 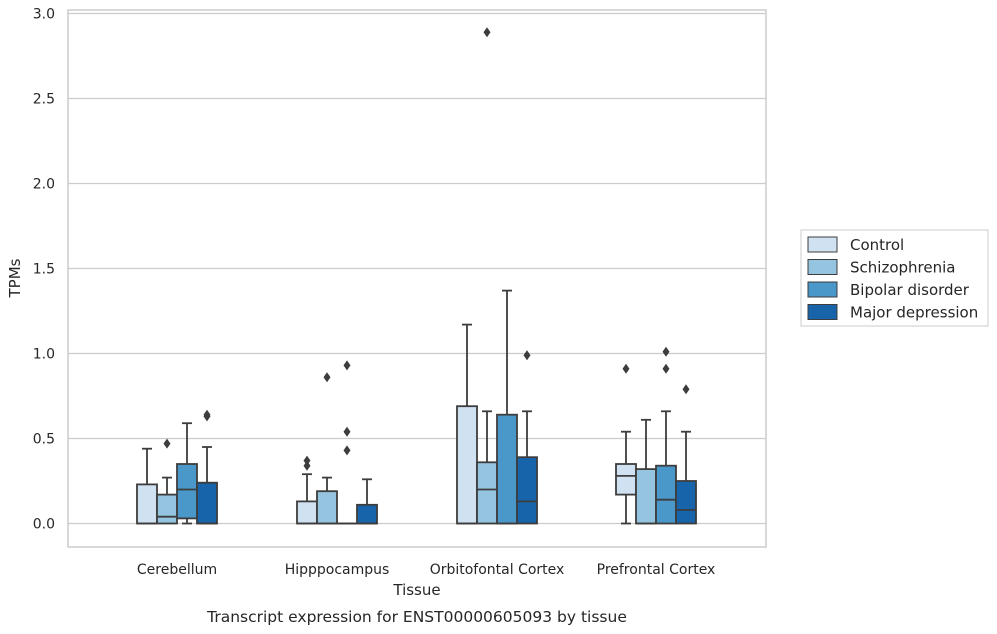 I want to click on y-tick-label: 0.5, so click(x=44, y=440).